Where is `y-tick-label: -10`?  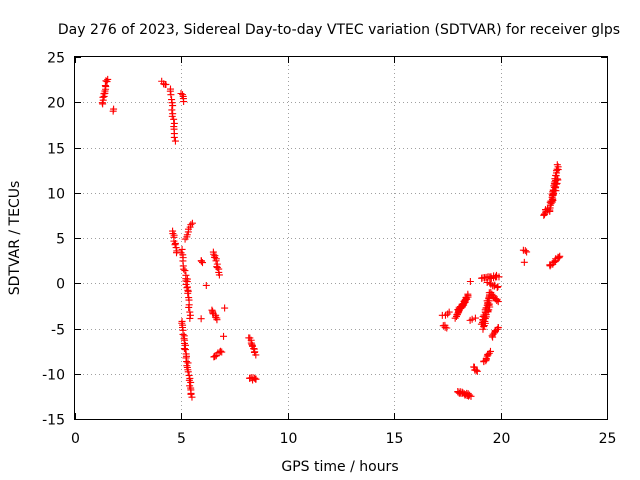
y-tick-label: -10 is located at coordinates (53, 376).